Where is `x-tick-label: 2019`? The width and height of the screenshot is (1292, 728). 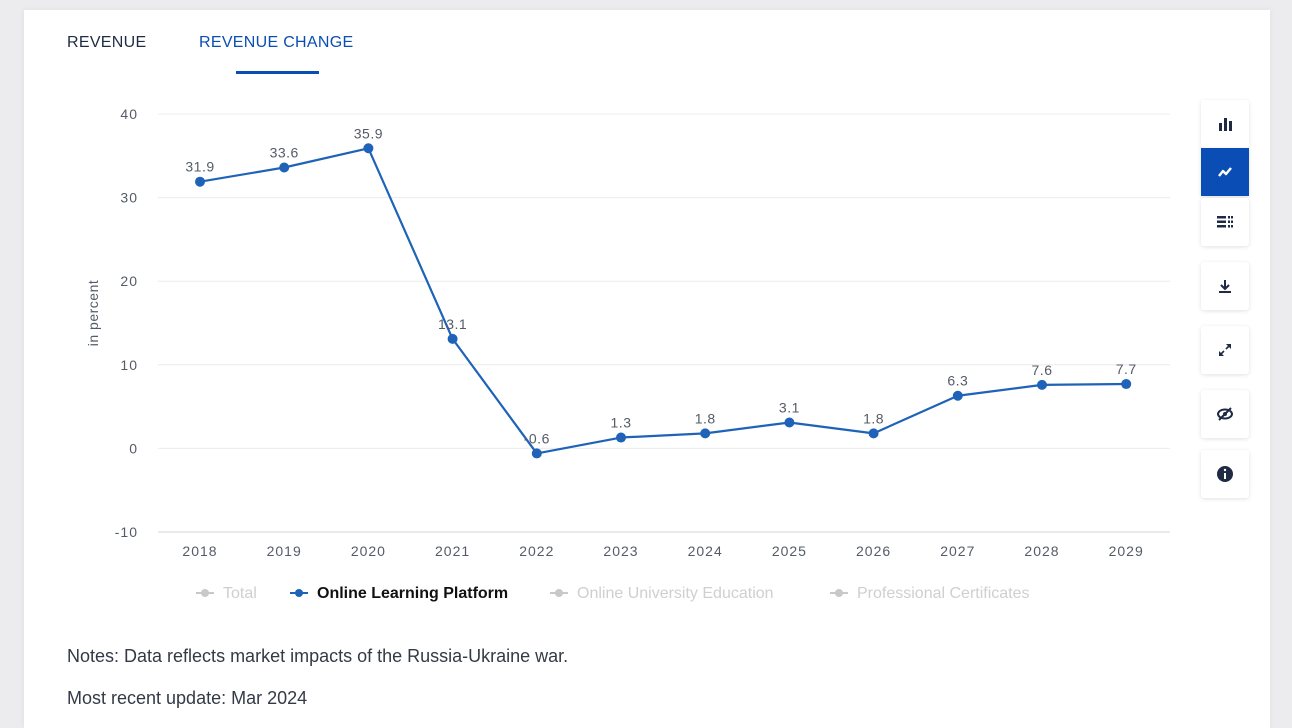
x-tick-label: 2019 is located at coordinates (284, 551).